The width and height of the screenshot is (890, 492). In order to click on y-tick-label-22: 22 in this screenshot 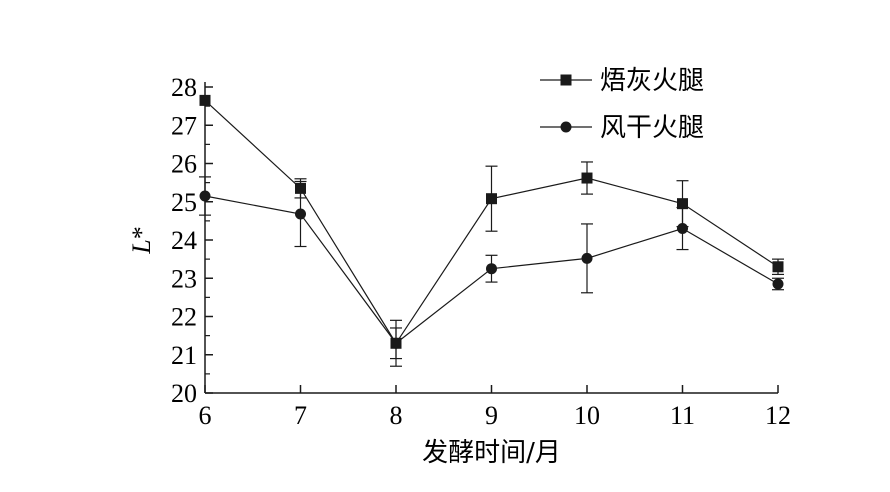, I will do `click(184, 317)`.